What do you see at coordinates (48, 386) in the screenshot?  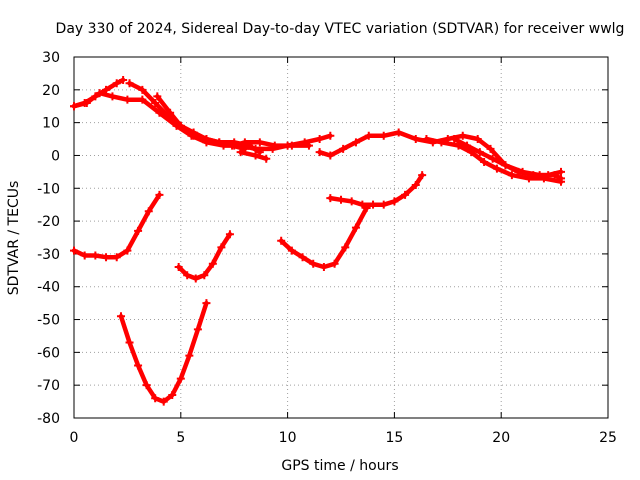 I see `y-tick-label: -70` at bounding box center [48, 386].